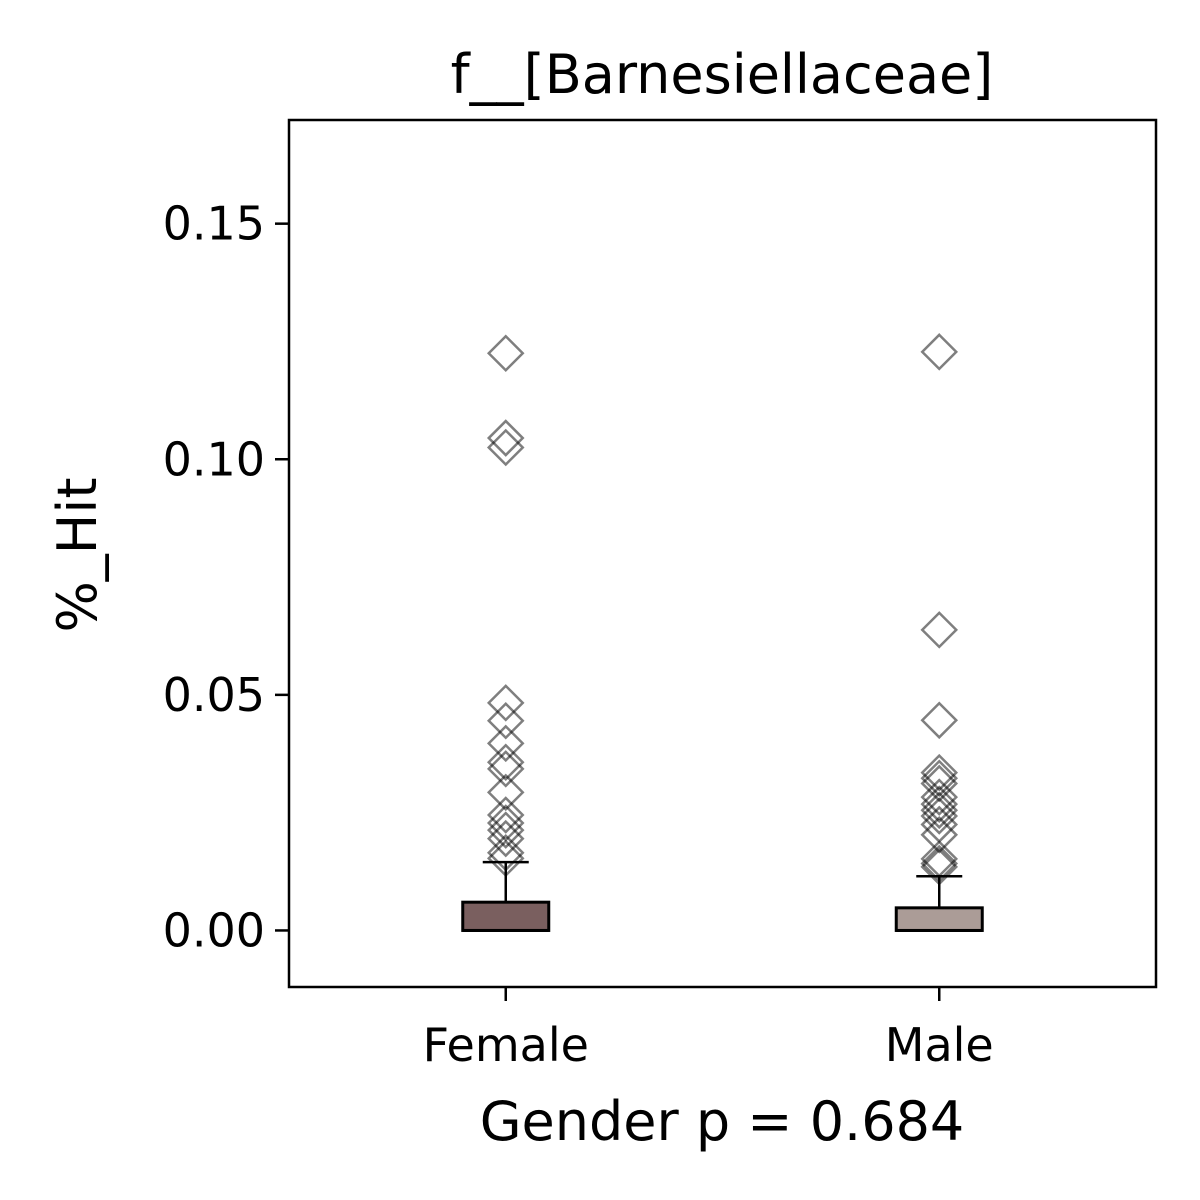  What do you see at coordinates (226, 577) in the screenshot?
I see `y-axis: 0.00 0.05 0.10 0.15` at bounding box center [226, 577].